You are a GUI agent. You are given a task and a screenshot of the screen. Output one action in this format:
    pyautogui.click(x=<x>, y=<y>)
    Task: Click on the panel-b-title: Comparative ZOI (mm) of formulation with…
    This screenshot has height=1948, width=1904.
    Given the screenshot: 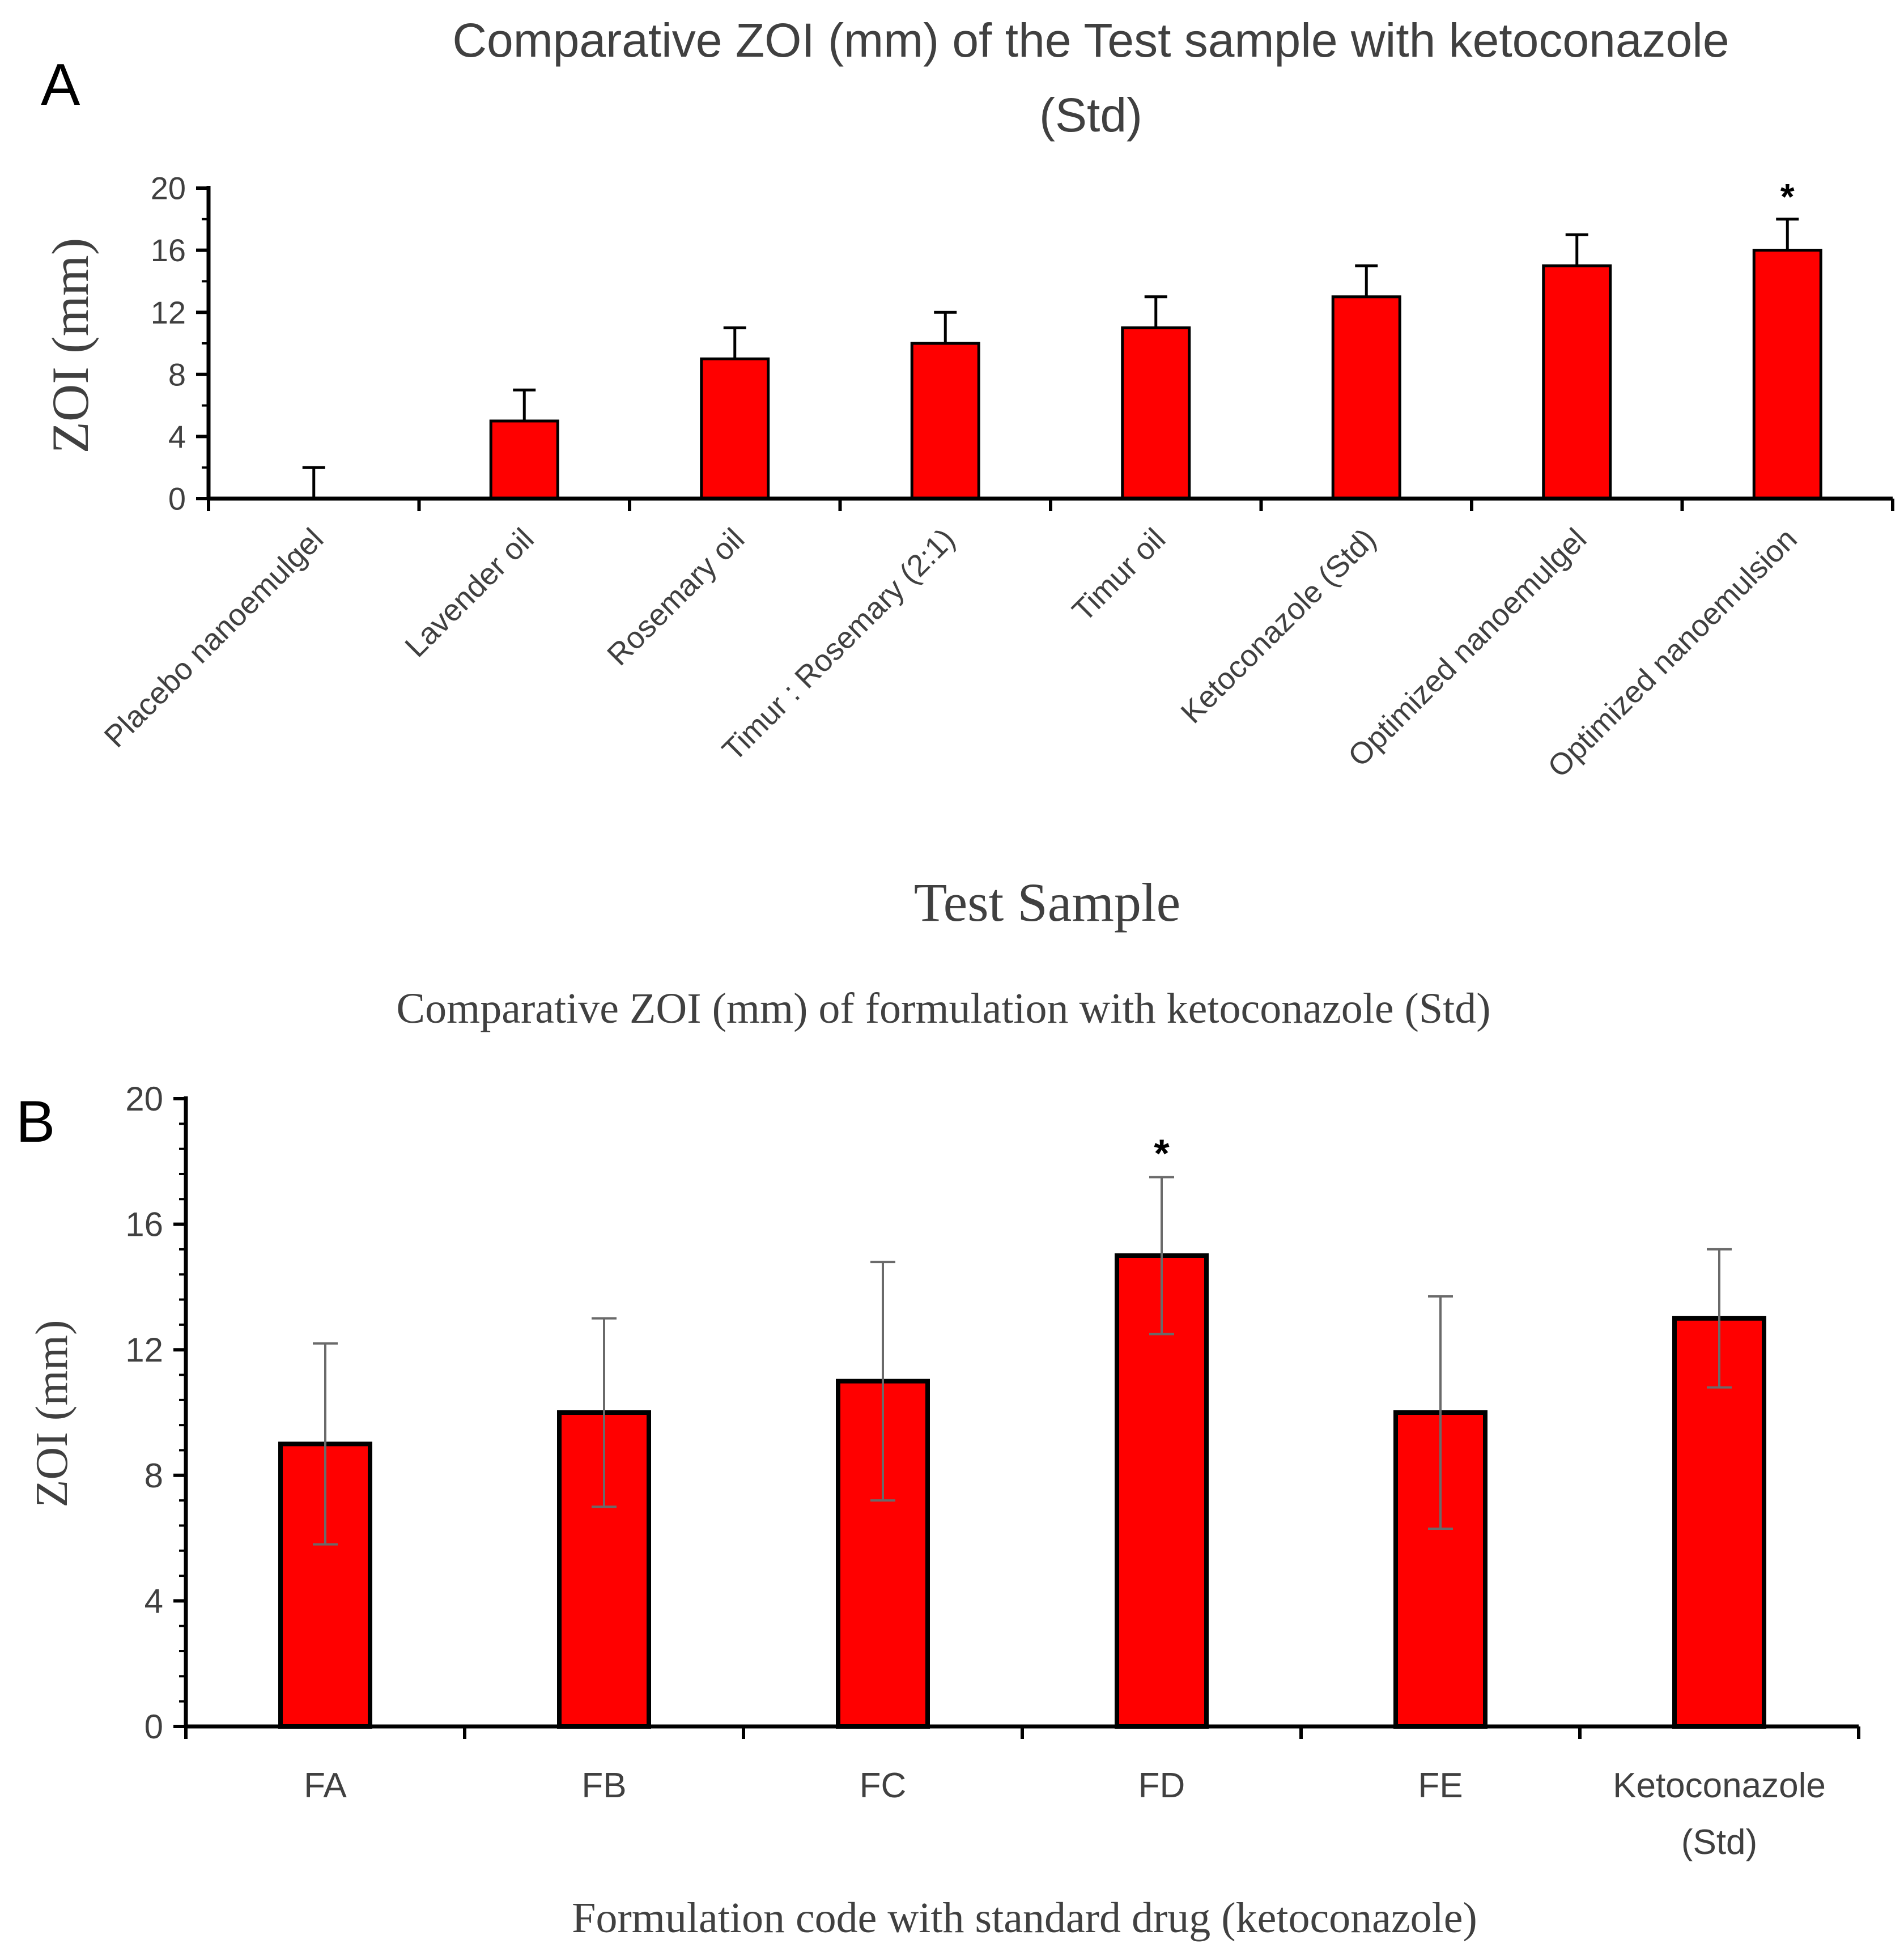 What is the action you would take?
    pyautogui.click(x=943, y=1009)
    